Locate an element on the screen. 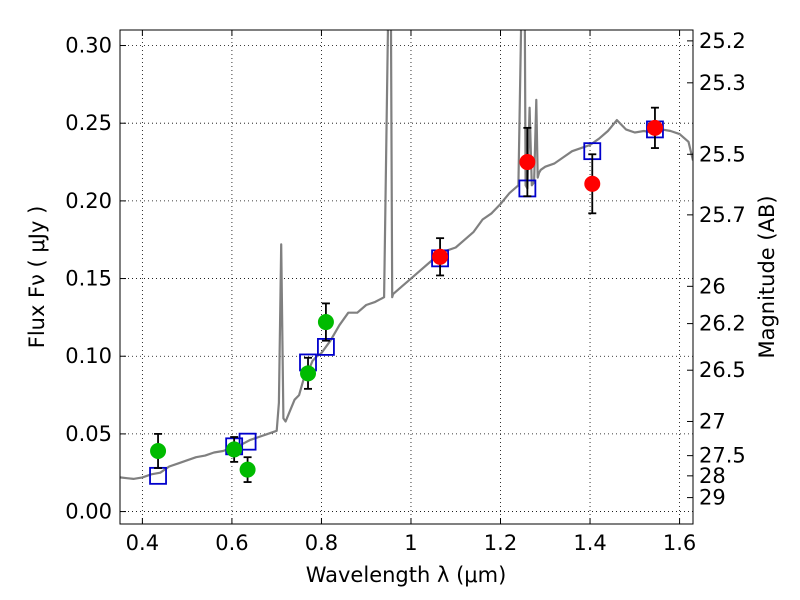  right-tick-label: 26.5 is located at coordinates (722, 370).